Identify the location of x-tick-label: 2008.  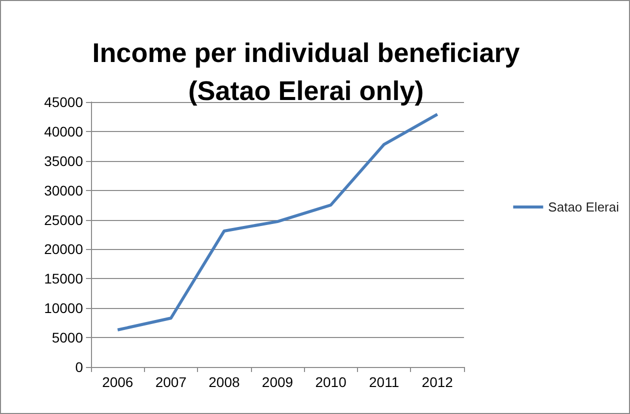
(224, 382).